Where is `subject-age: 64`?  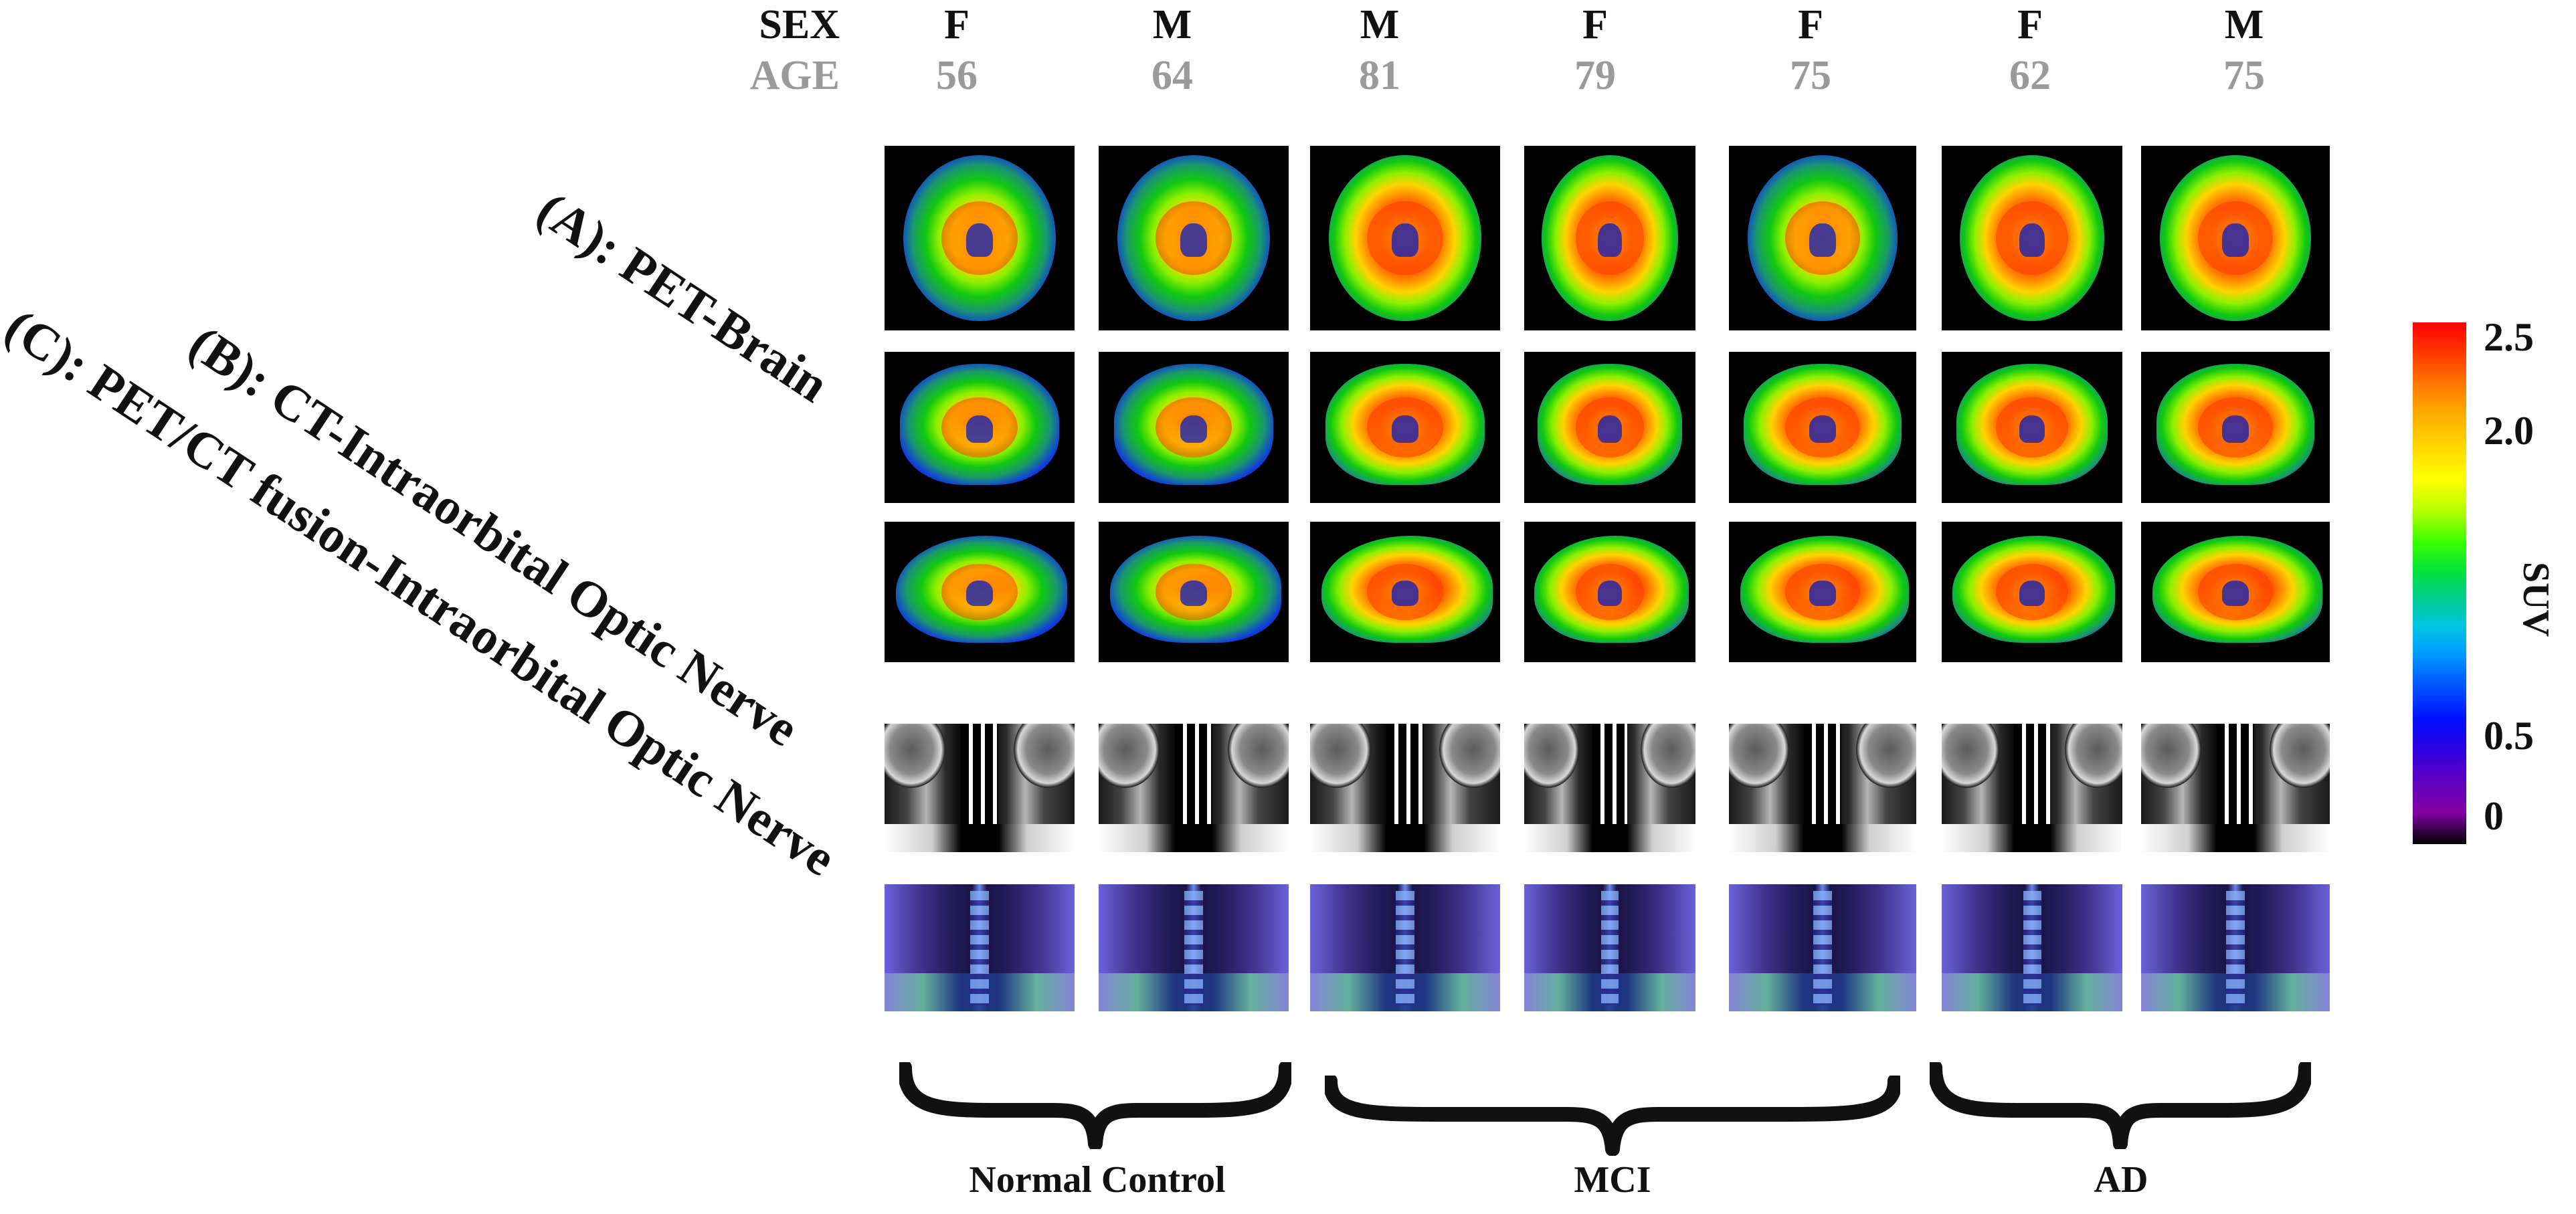
subject-age: 64 is located at coordinates (1172, 76).